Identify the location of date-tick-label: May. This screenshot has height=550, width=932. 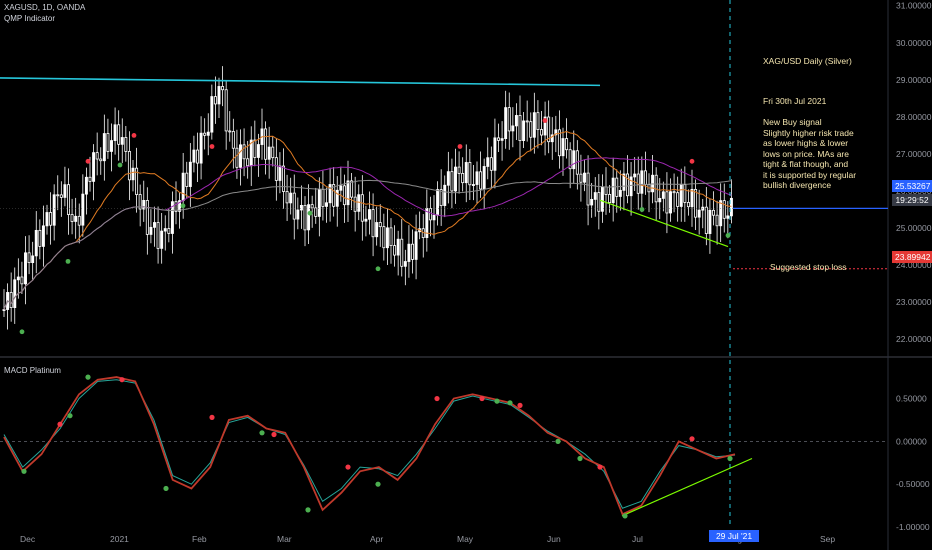
(465, 539).